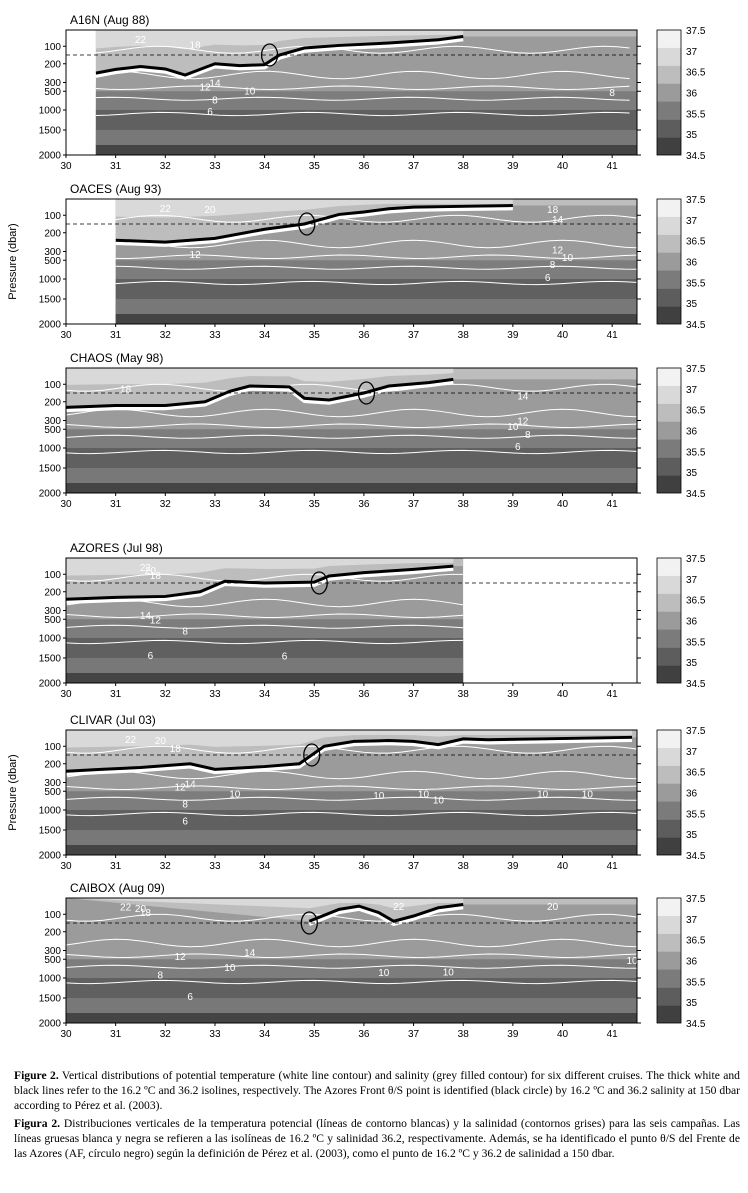  Describe the element at coordinates (115, 189) in the screenshot. I see `panel-title: OACES (Aug 93)` at that location.